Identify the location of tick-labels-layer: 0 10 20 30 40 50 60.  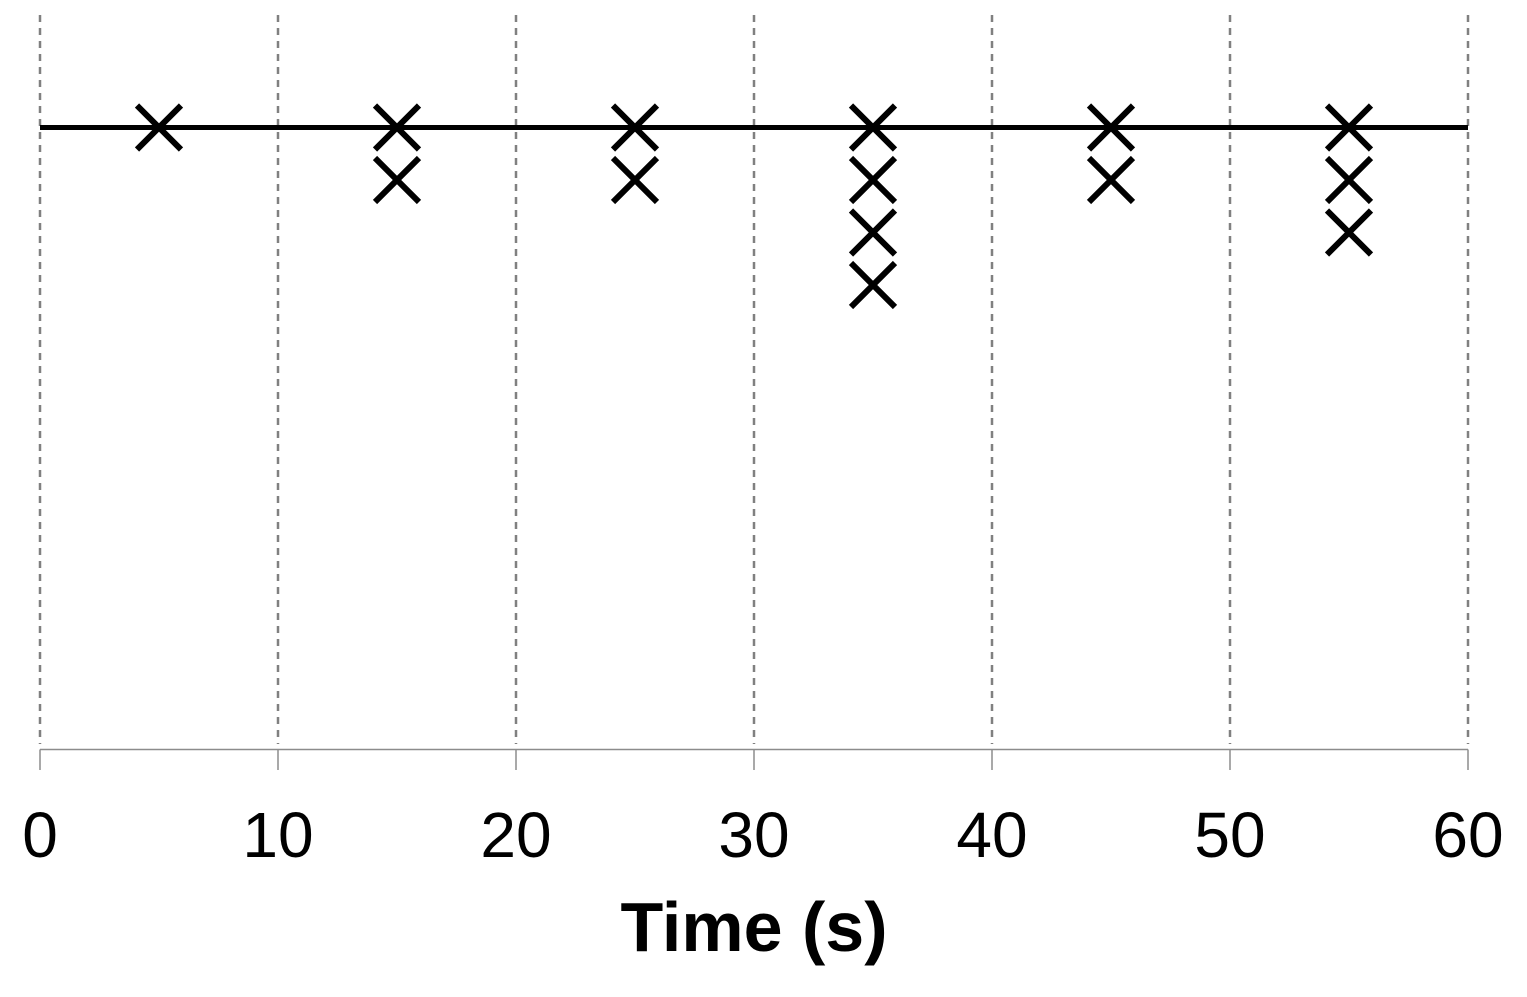
(762, 835).